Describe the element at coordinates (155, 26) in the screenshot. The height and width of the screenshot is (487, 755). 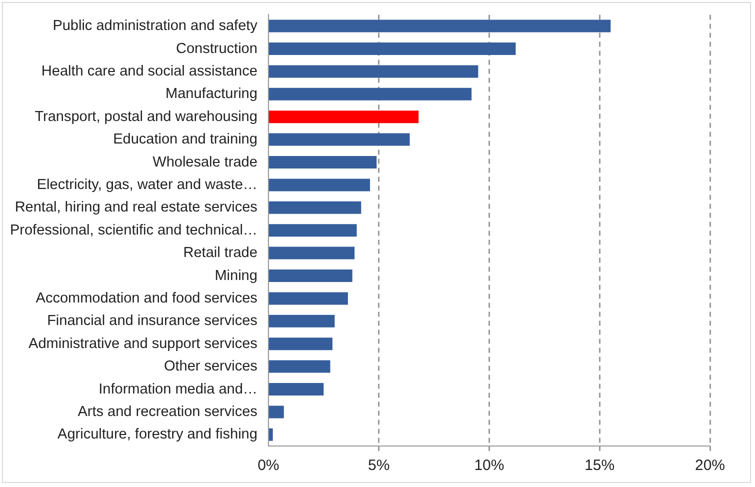
I see `y-tick-label: Public administration and safety` at that location.